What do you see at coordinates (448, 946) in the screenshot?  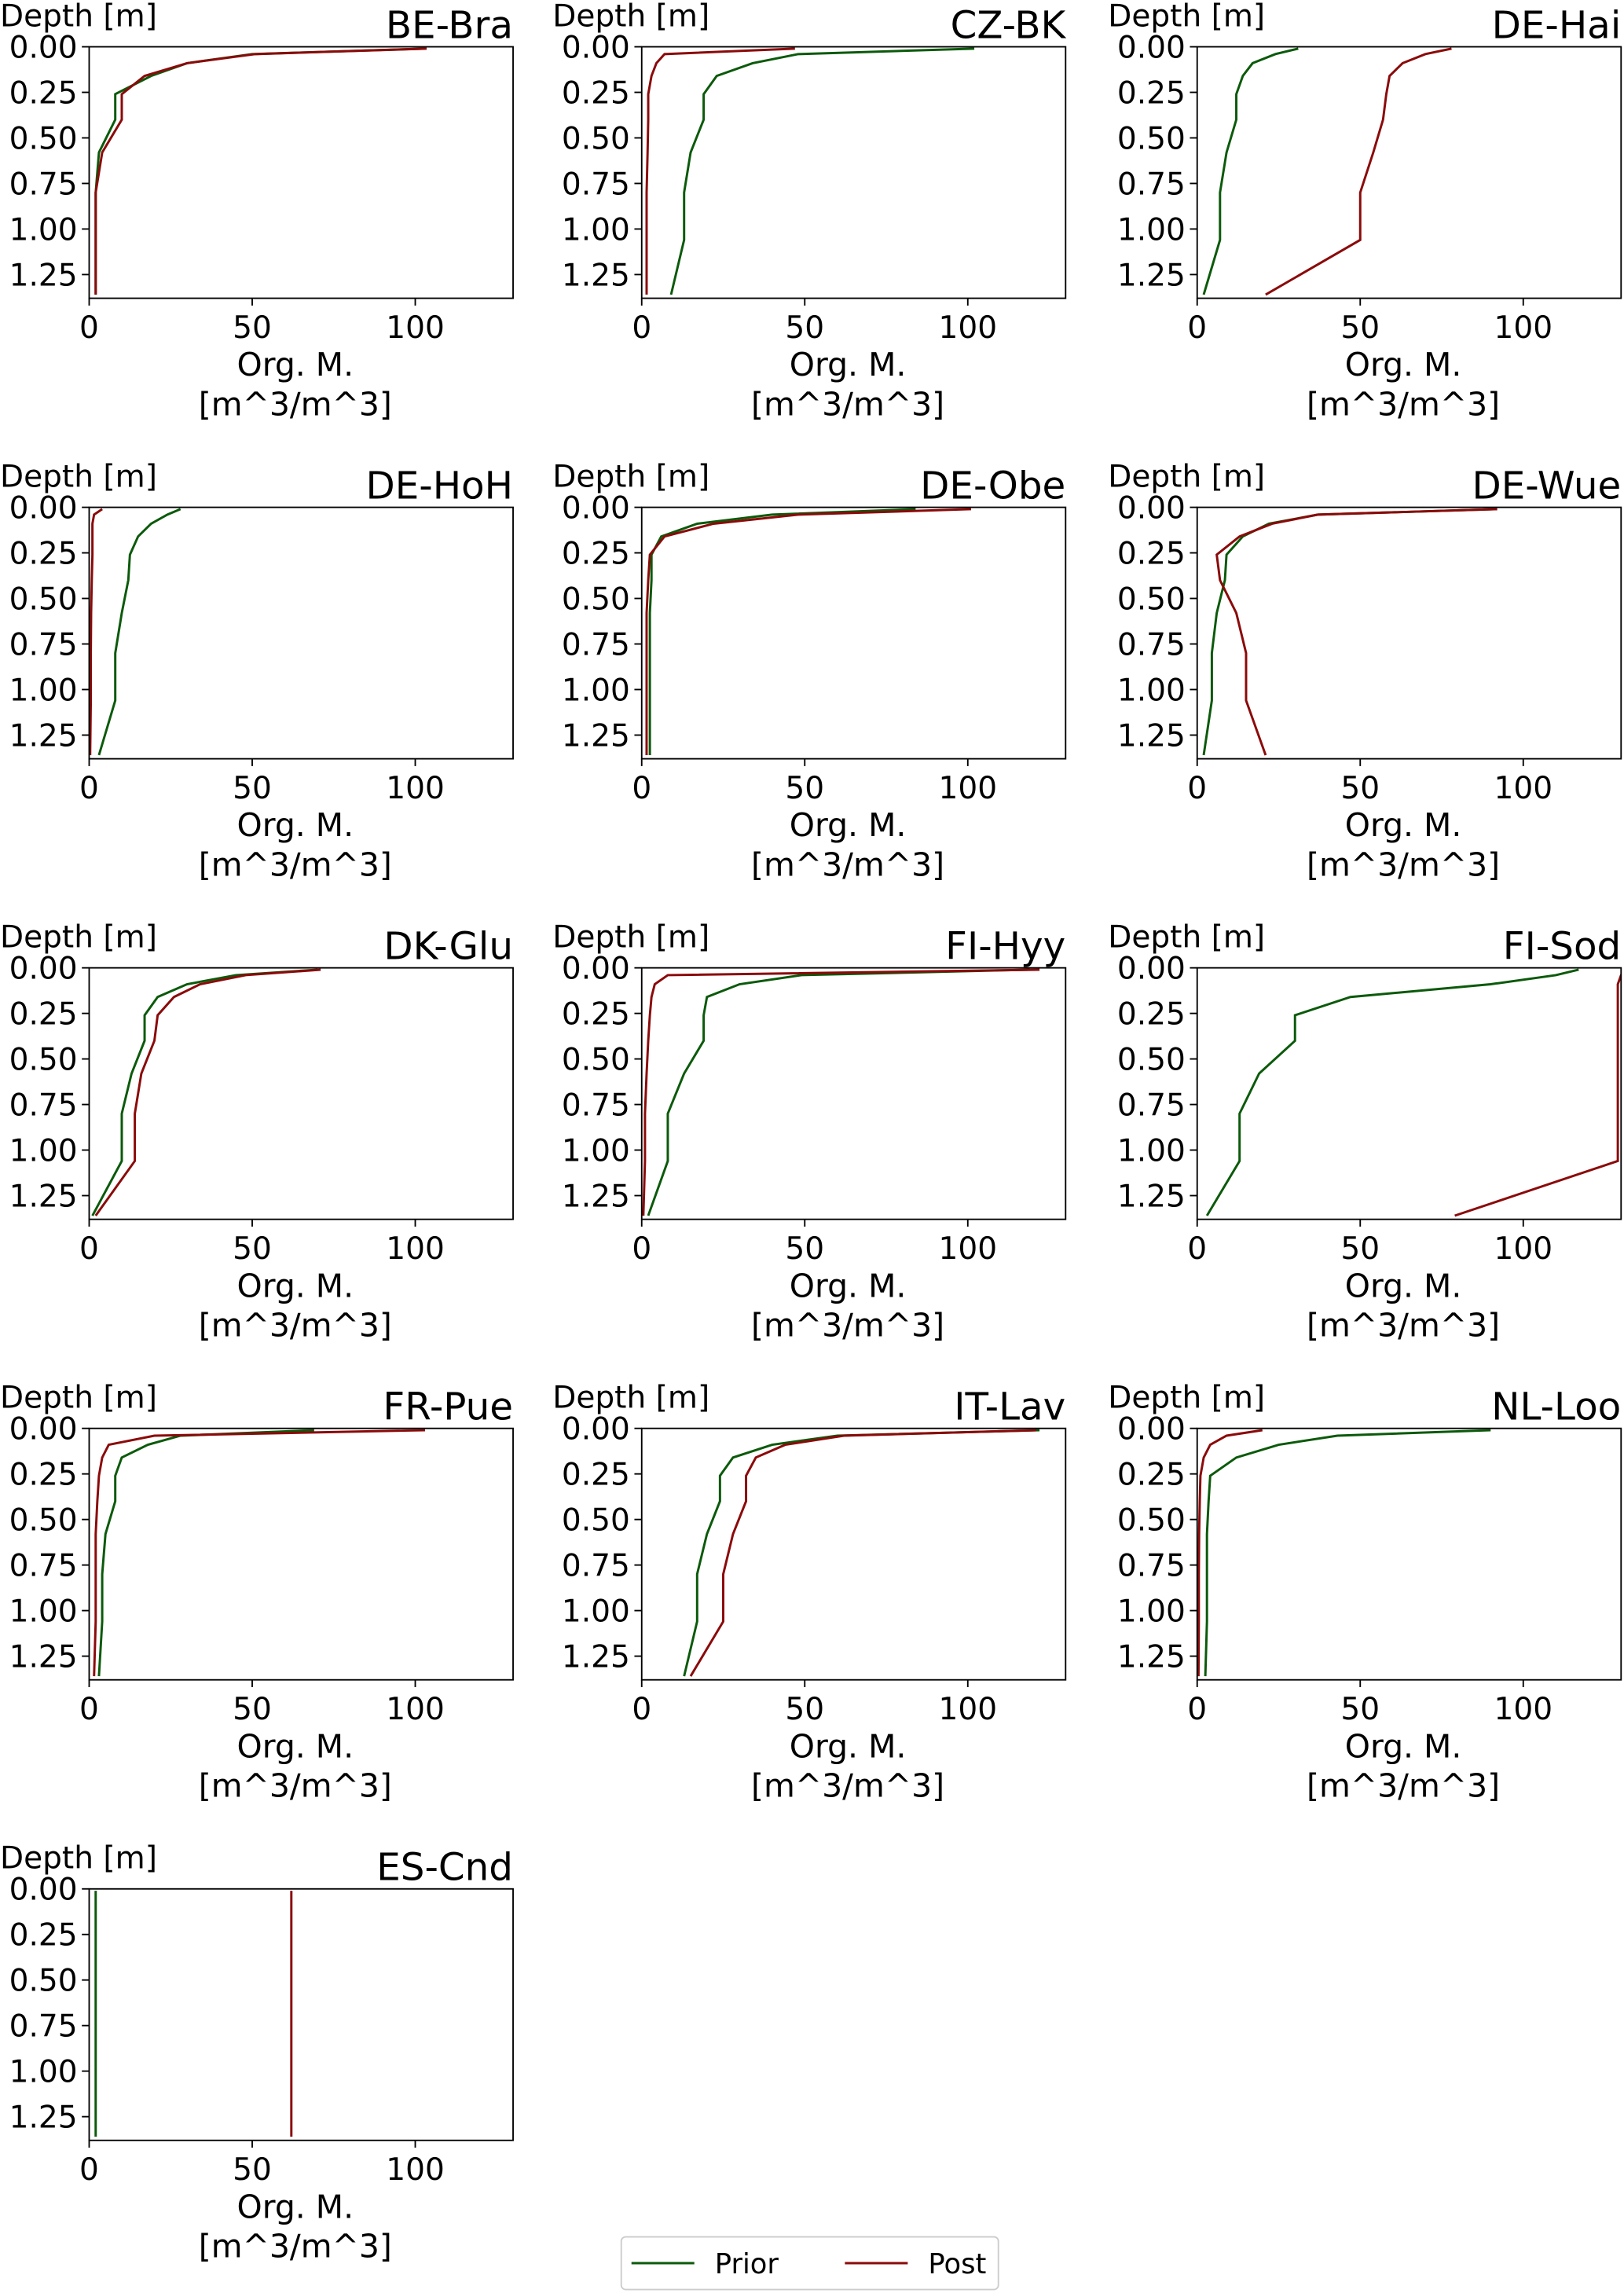 I see `panel-title: DK-Glu` at bounding box center [448, 946].